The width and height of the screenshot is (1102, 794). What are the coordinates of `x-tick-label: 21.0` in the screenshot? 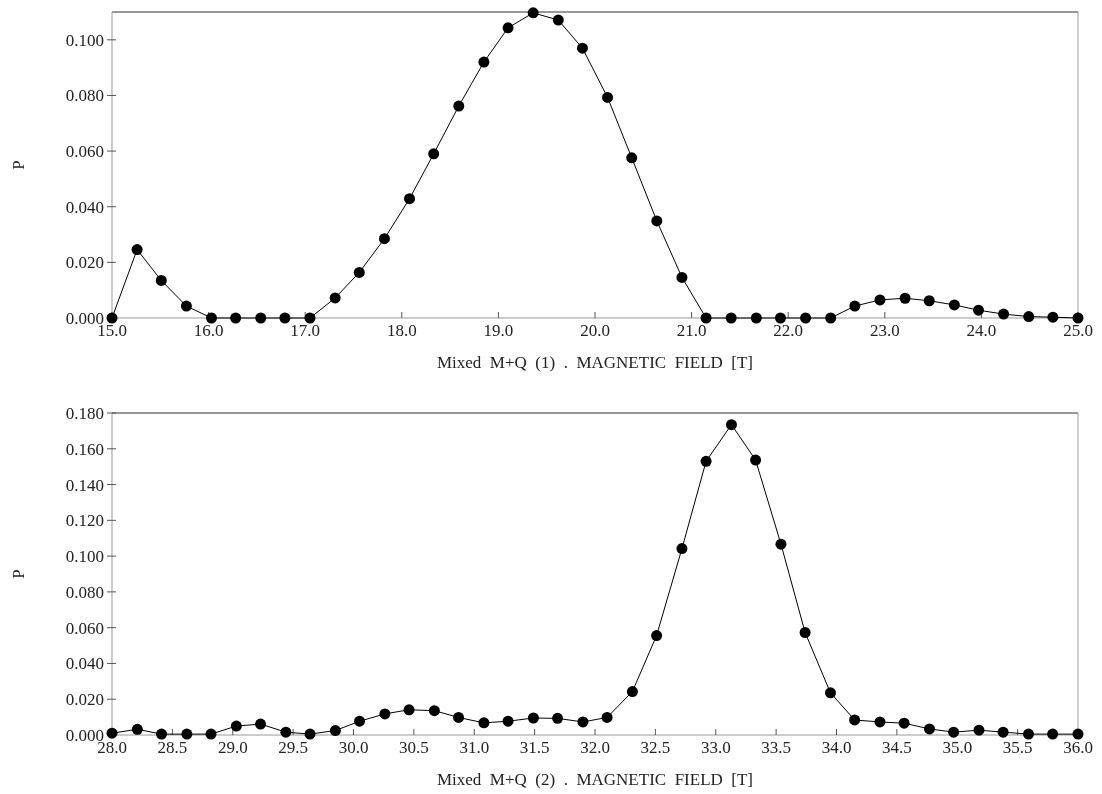 It's located at (691, 330).